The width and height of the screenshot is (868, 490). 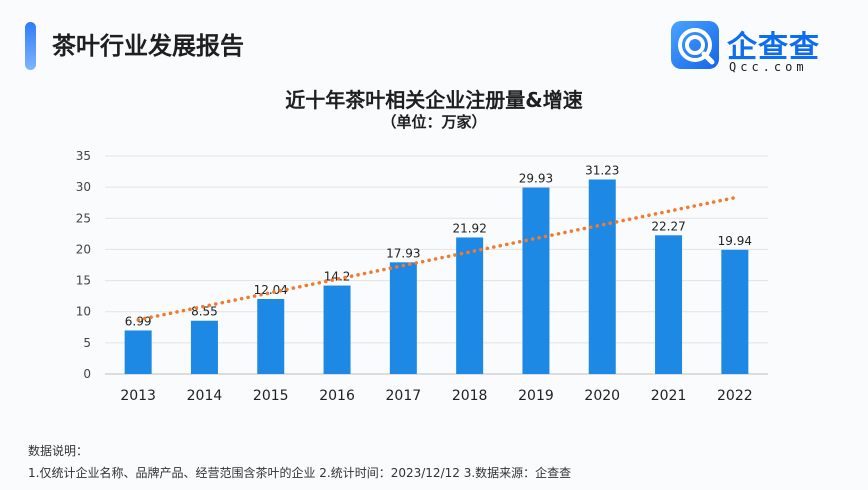 I want to click on y-tick-label: 30, so click(x=83, y=187).